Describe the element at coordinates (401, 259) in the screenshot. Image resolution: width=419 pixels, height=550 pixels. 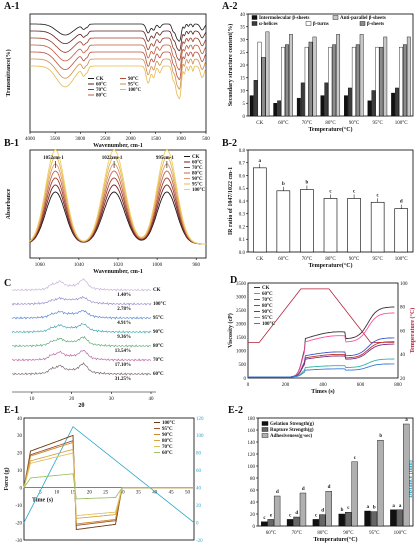
I see `category-label: 100°C` at that location.